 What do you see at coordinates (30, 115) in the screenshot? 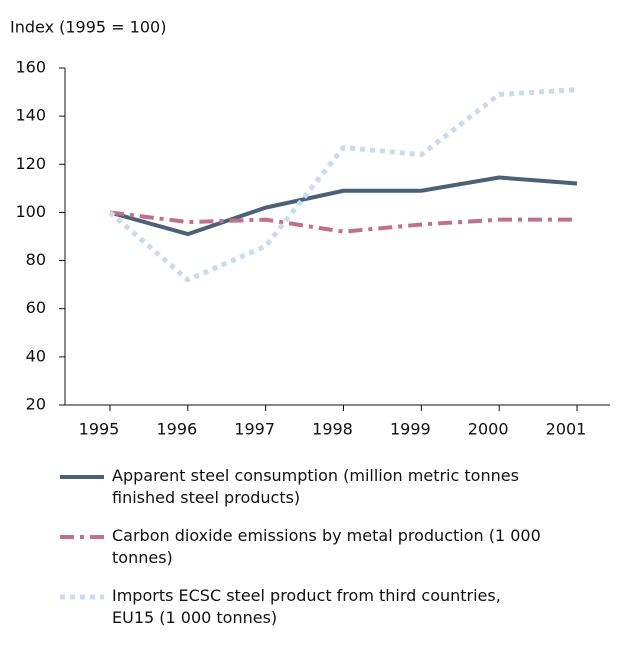
I see `y-tick-label: 140` at bounding box center [30, 115].